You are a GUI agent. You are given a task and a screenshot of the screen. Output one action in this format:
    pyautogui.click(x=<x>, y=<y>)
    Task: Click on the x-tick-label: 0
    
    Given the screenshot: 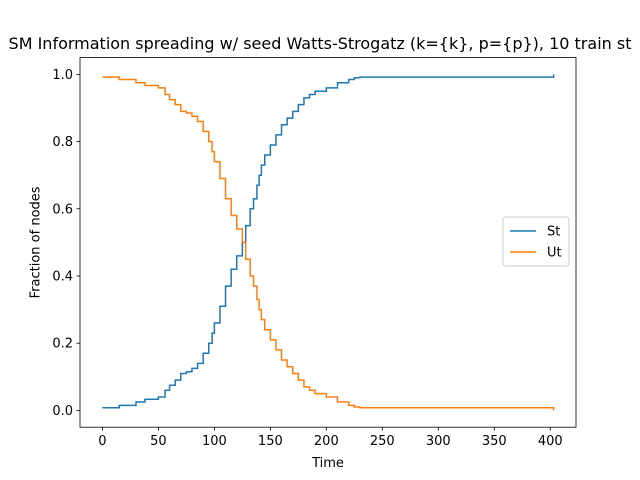 What is the action you would take?
    pyautogui.click(x=102, y=441)
    